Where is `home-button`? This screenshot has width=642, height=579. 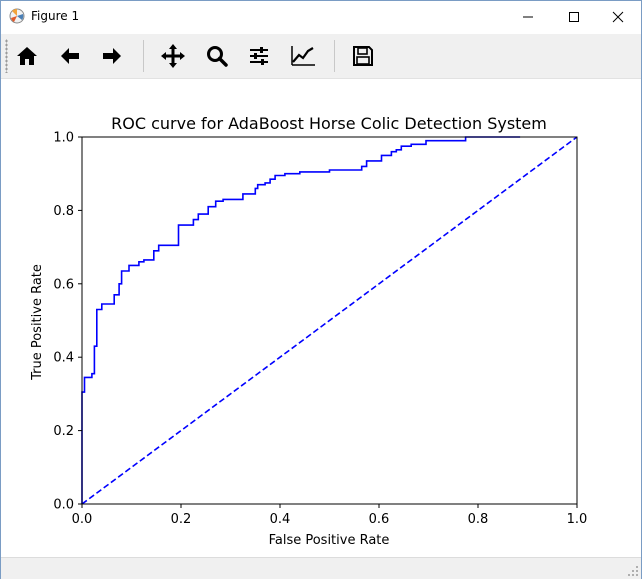 home-button is located at coordinates (27, 56).